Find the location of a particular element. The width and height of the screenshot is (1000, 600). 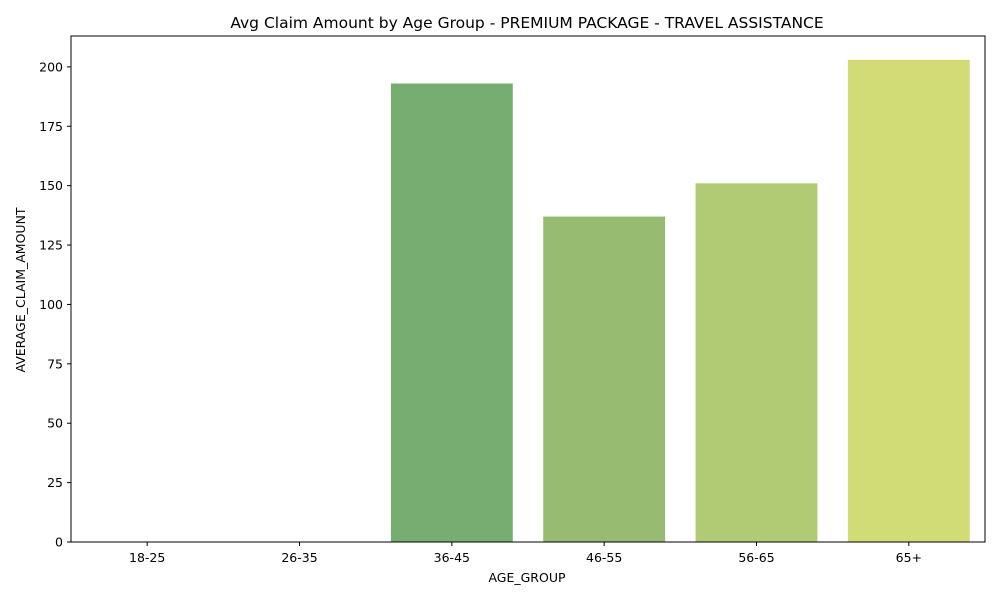

y-axis-title: AVERAGE_CLAIM_AMOUNT is located at coordinates (20, 289).